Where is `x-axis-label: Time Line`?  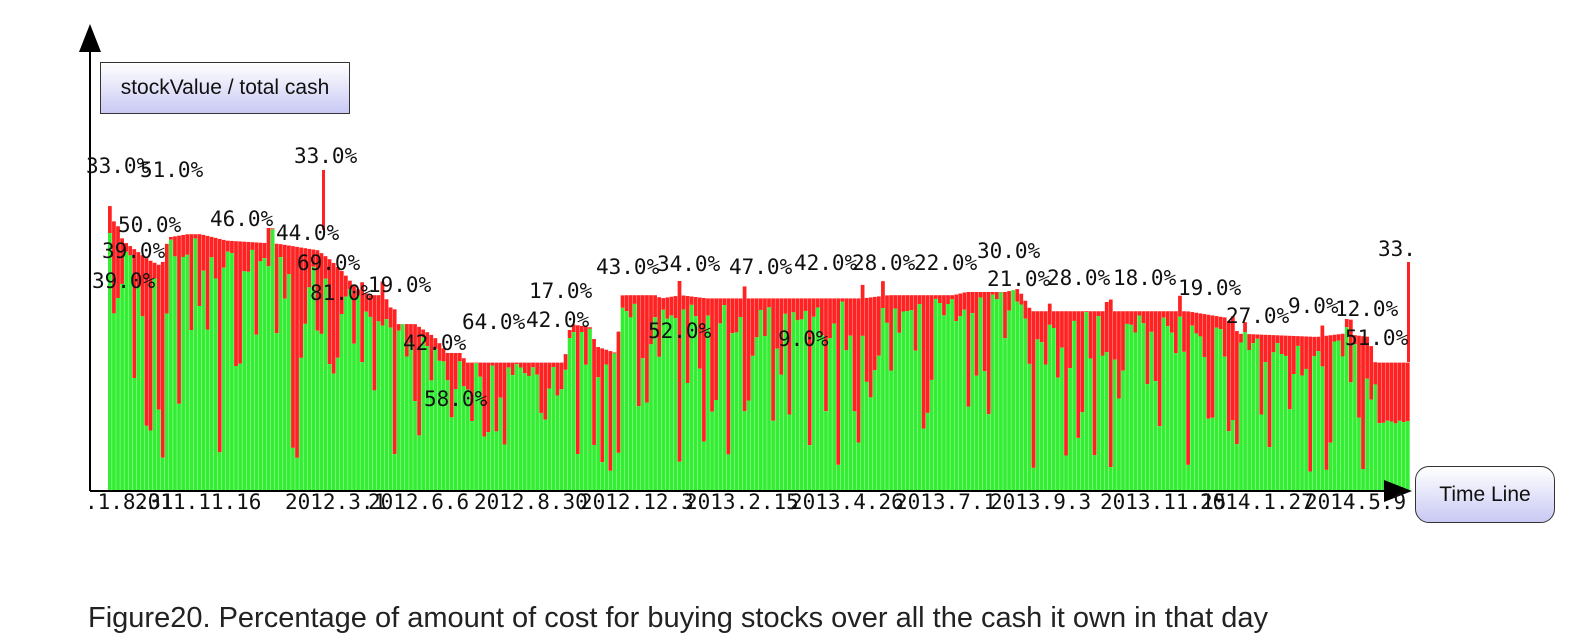
x-axis-label: Time Line is located at coordinates (1485, 494).